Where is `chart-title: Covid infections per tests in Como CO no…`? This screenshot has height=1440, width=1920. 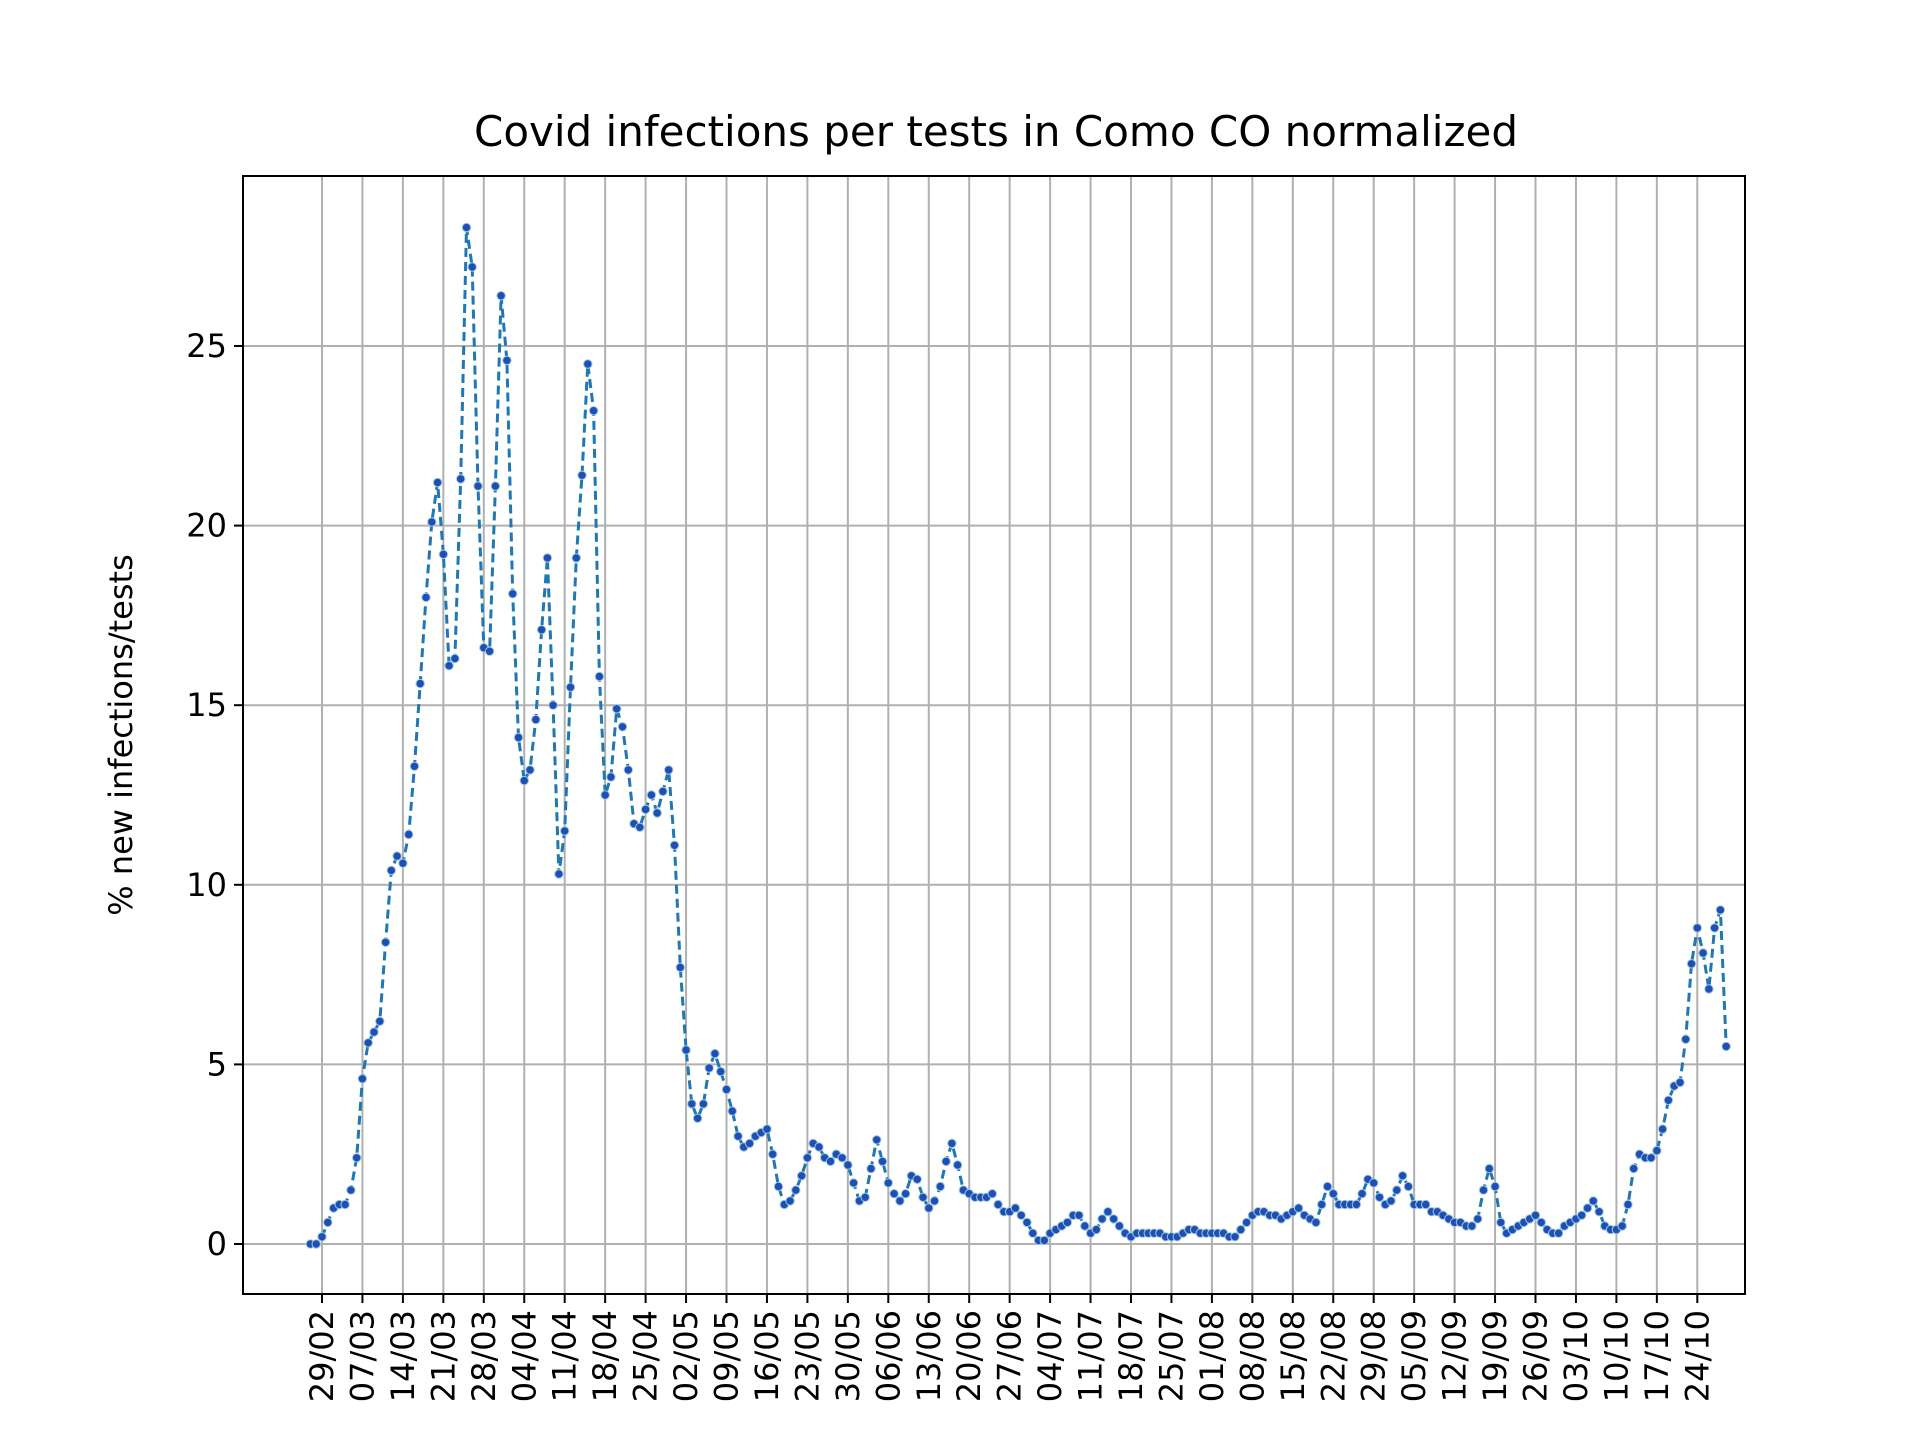 chart-title: Covid infections per tests in Como CO no… is located at coordinates (996, 131).